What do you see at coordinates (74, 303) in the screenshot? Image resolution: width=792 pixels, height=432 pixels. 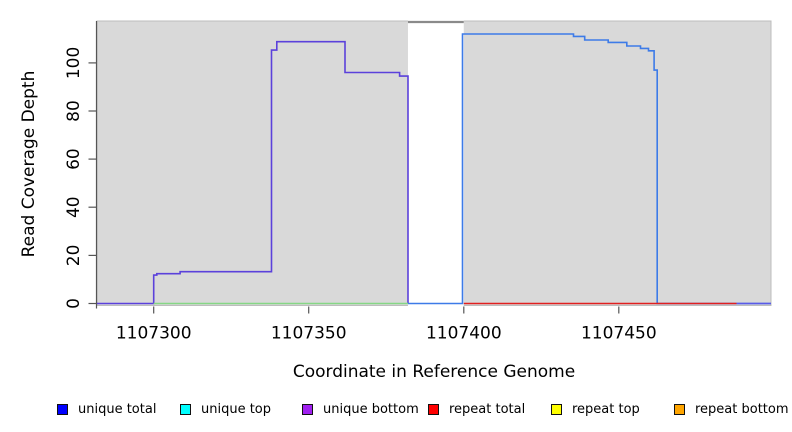 I see `y-tick-label: 0` at bounding box center [74, 303].